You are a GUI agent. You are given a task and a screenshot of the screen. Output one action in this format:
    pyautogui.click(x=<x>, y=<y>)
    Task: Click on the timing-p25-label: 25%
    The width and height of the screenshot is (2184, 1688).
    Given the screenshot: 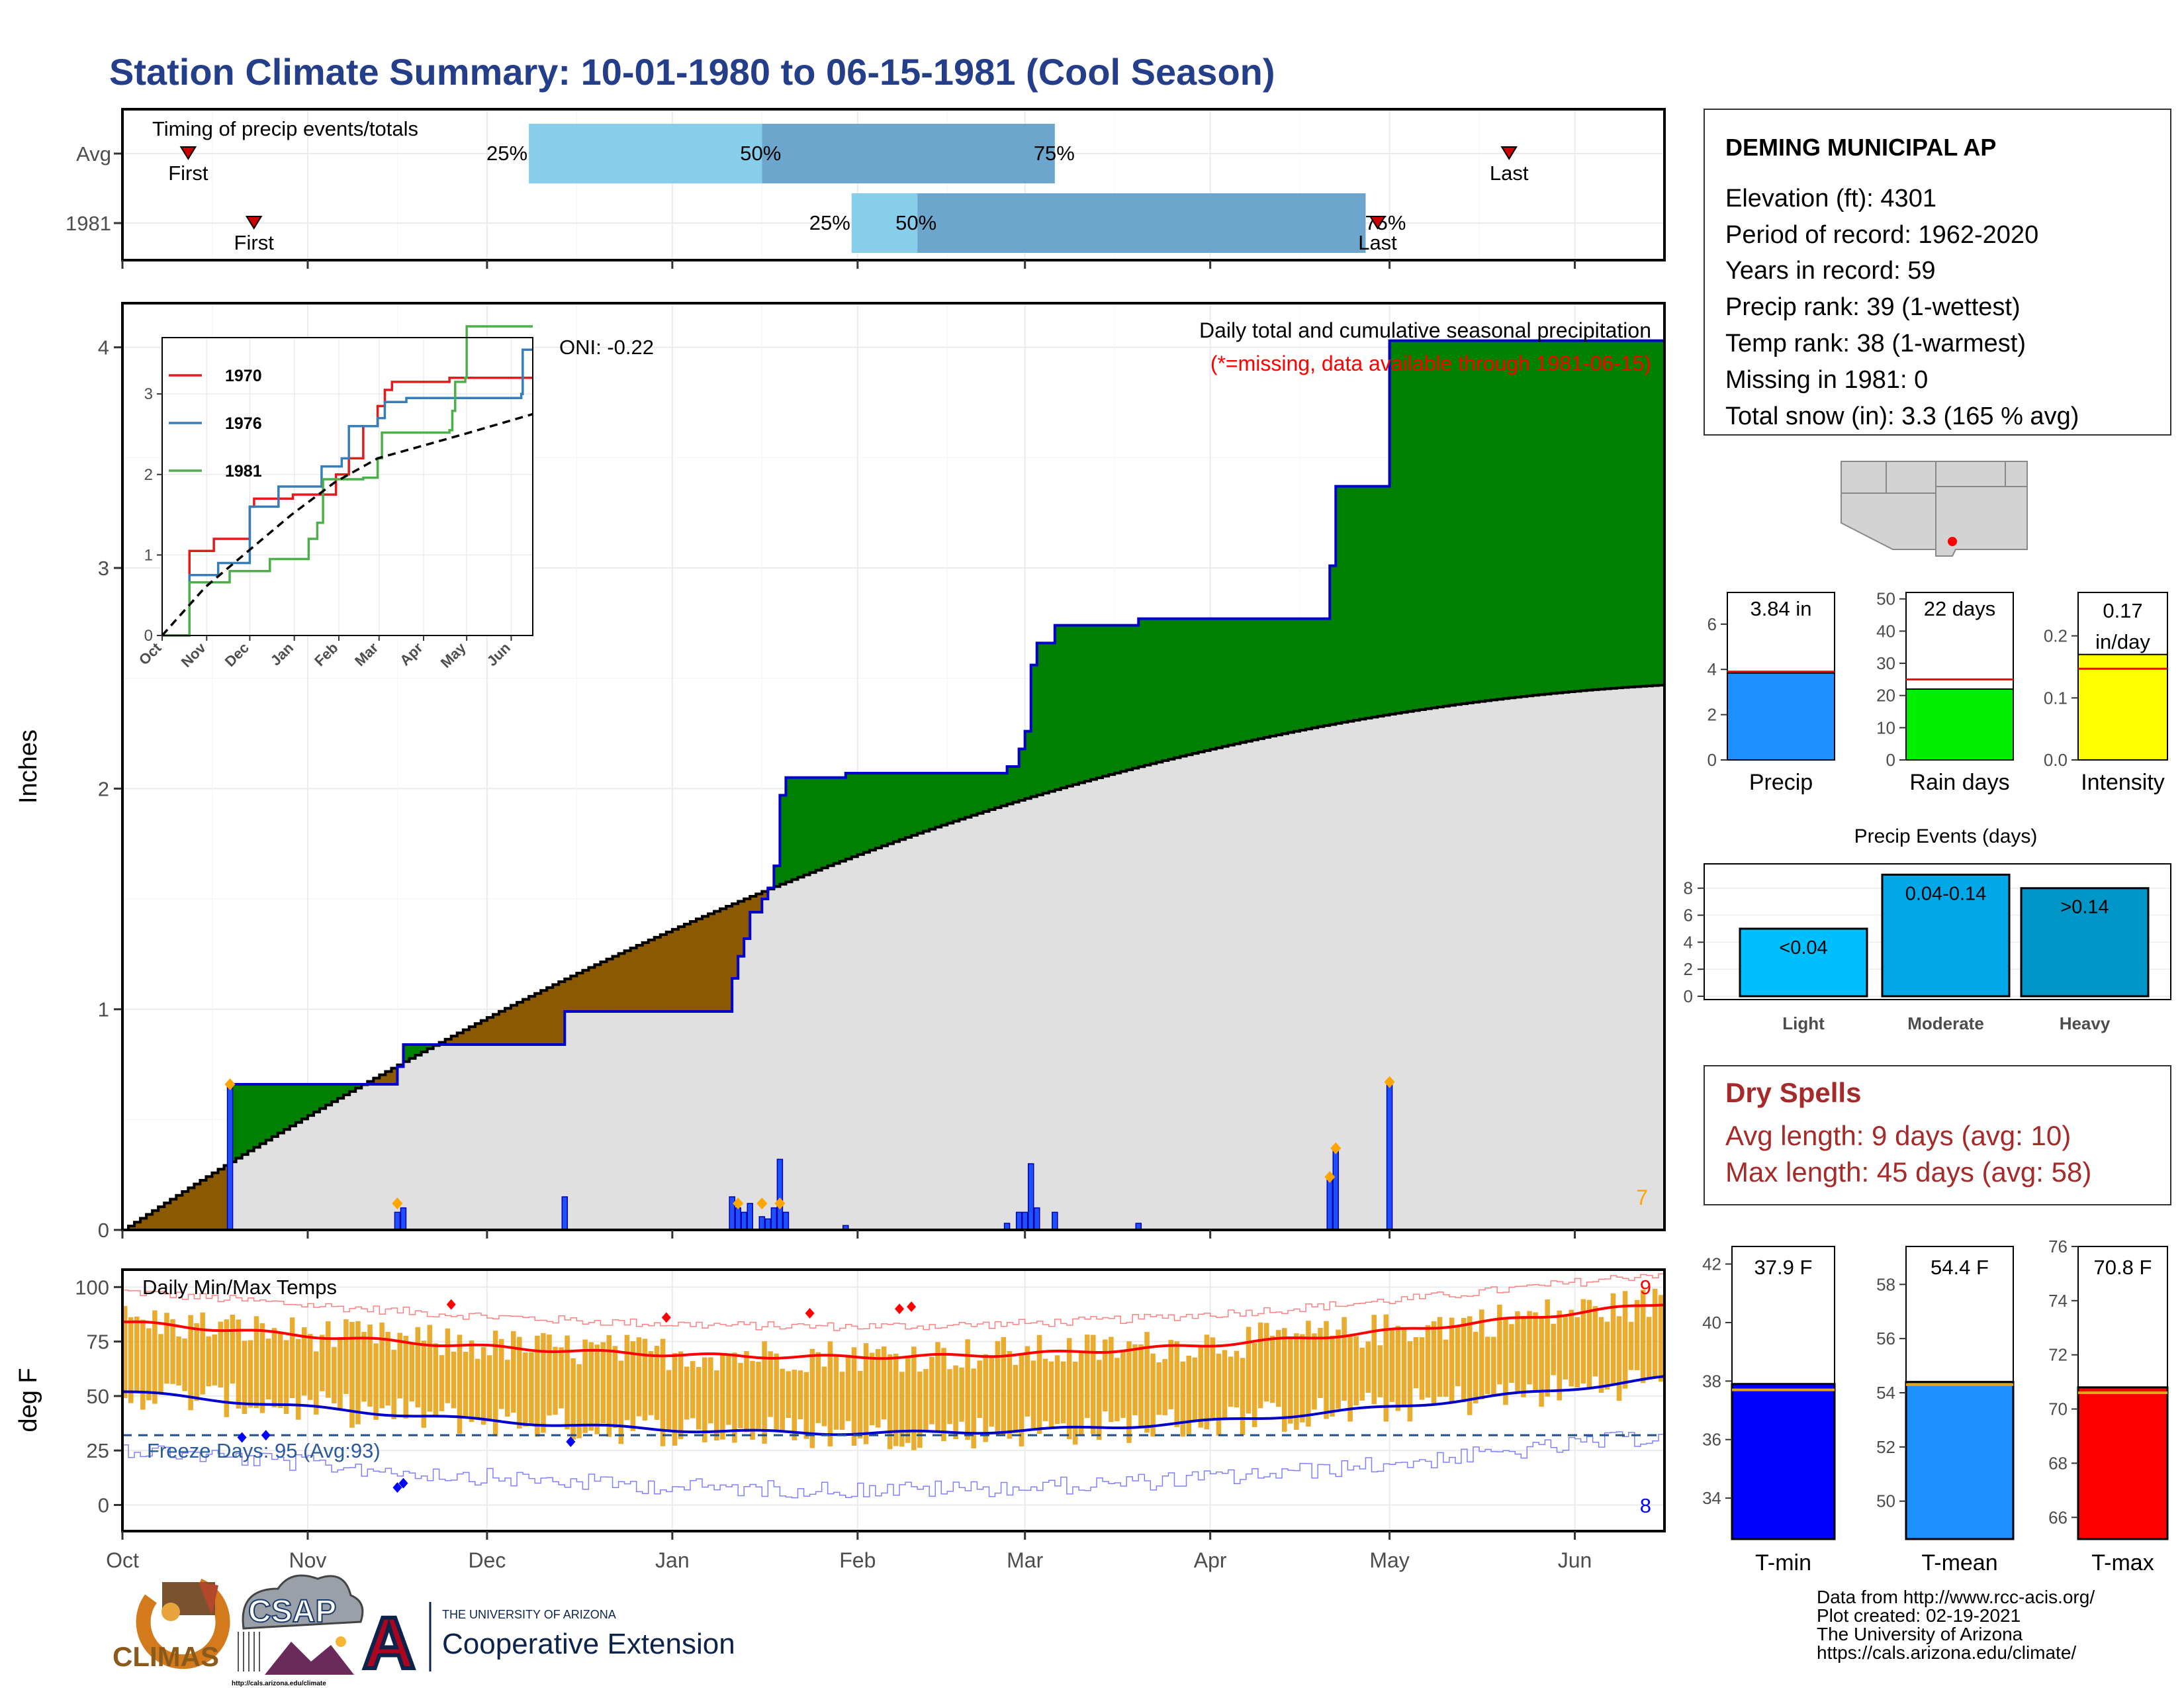 What is the action you would take?
    pyautogui.click(x=506, y=153)
    